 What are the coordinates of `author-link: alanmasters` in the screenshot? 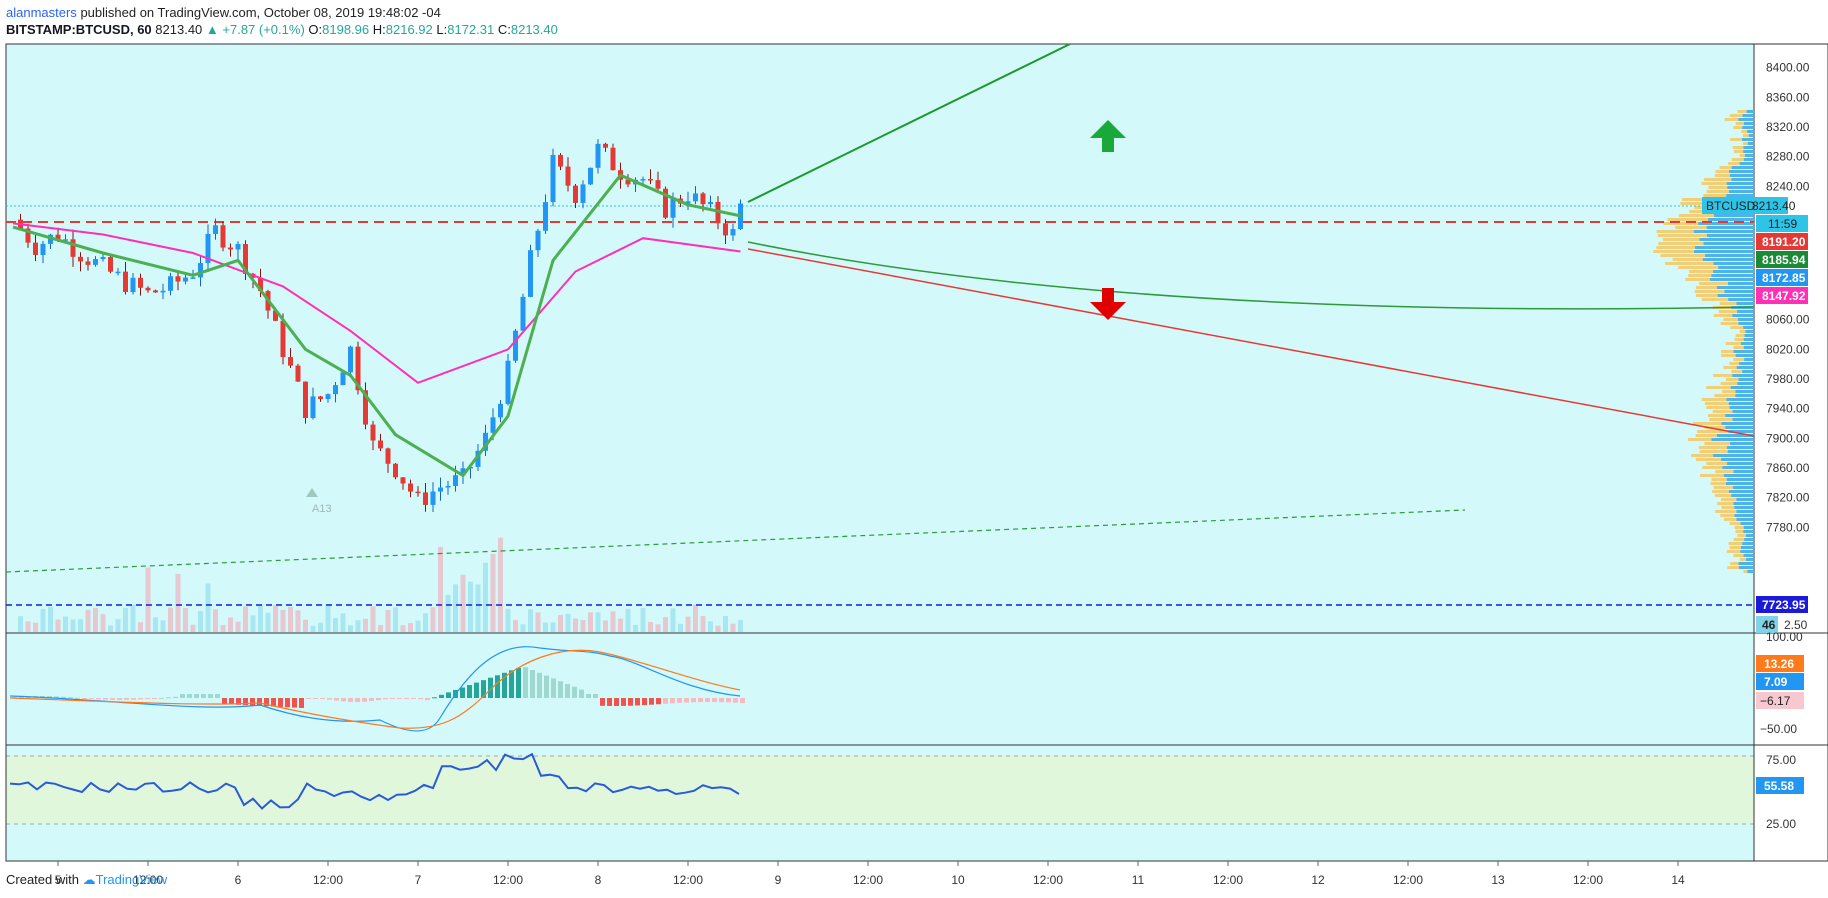 It's located at (41, 12).